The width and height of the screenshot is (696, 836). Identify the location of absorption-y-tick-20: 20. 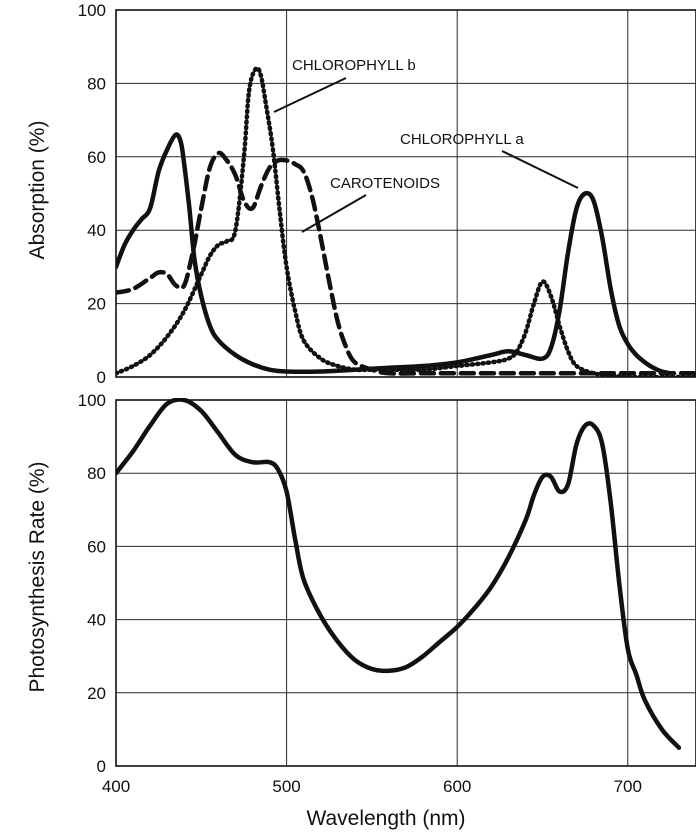
(96, 304).